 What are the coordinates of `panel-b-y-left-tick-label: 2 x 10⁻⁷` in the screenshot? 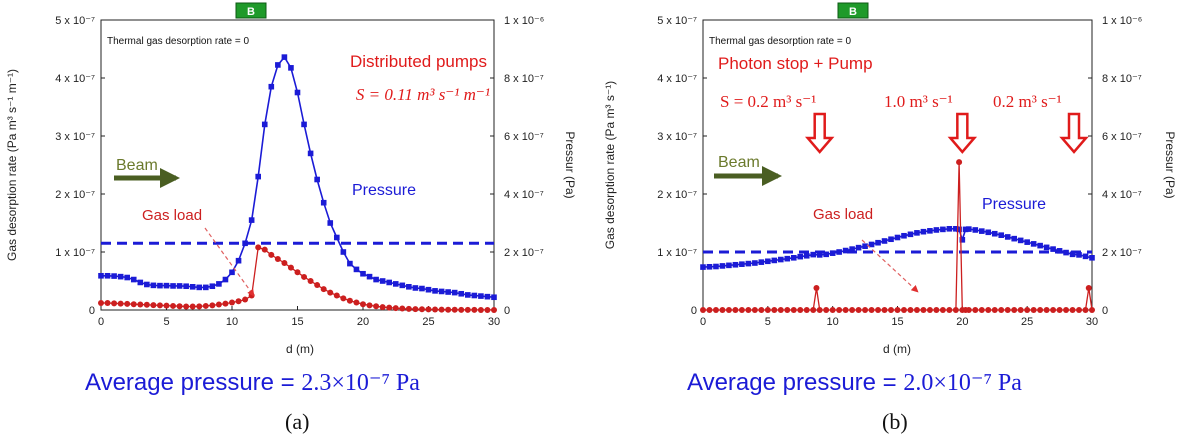 It's located at (677, 195).